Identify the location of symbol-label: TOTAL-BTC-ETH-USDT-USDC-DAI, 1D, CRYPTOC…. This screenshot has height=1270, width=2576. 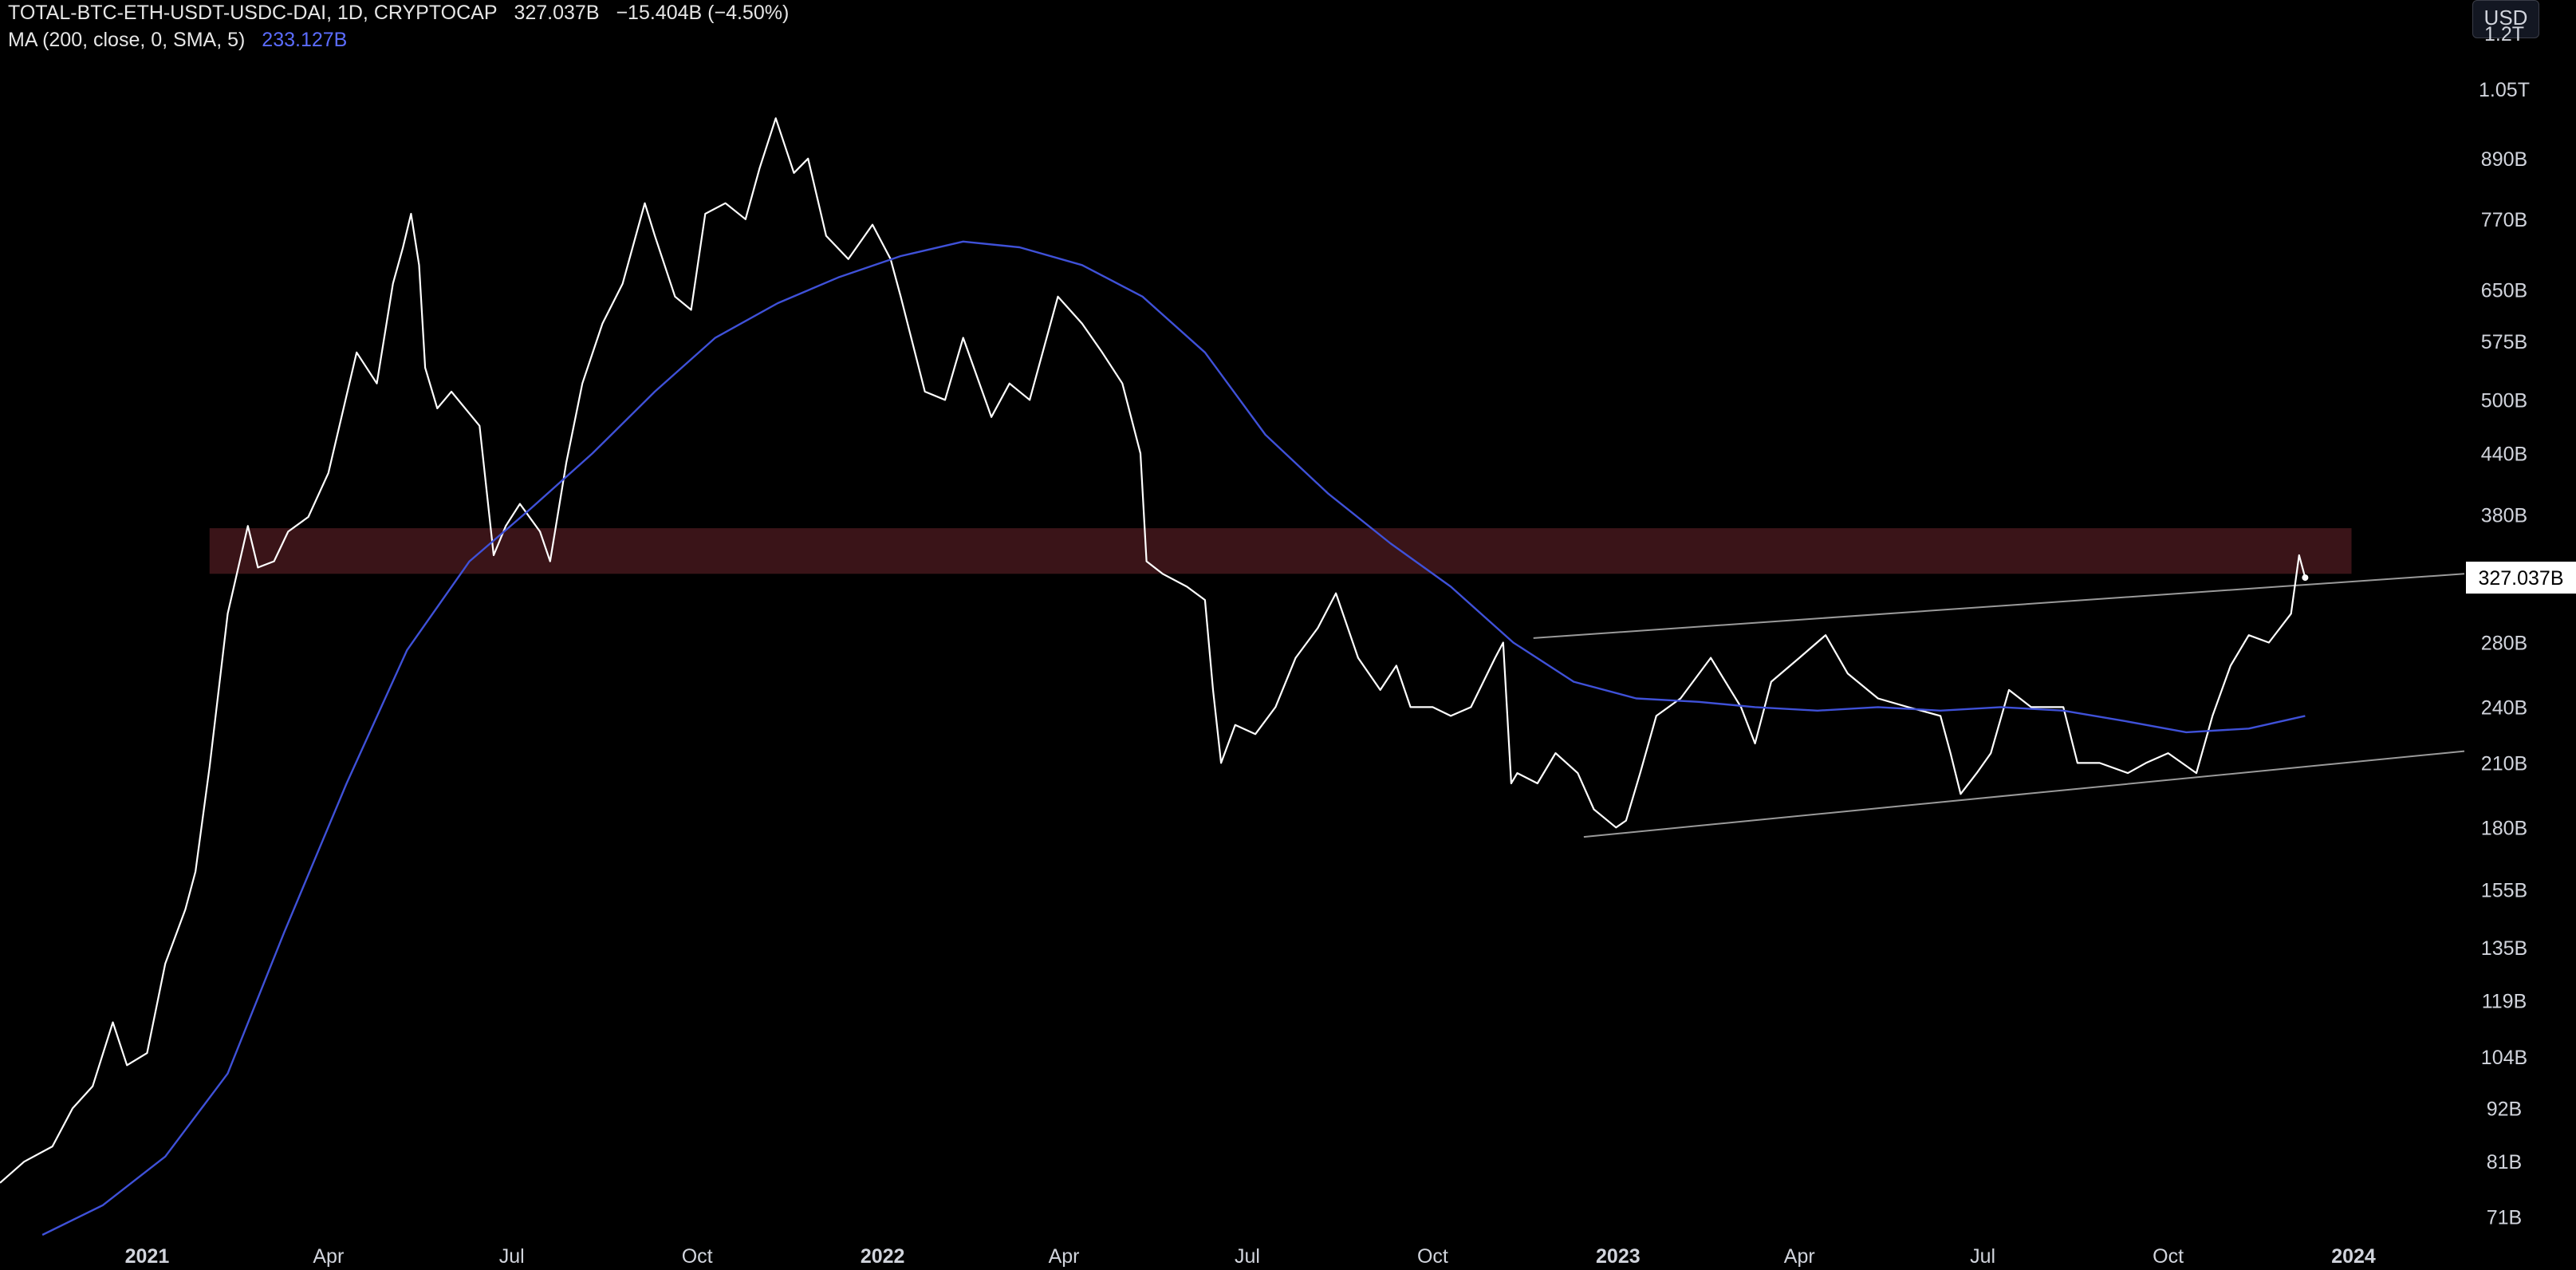
(253, 13).